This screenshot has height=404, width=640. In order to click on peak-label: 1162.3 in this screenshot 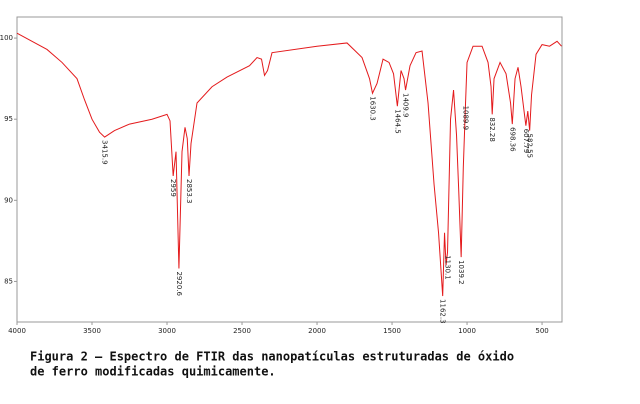, I will do `click(443, 311)`.